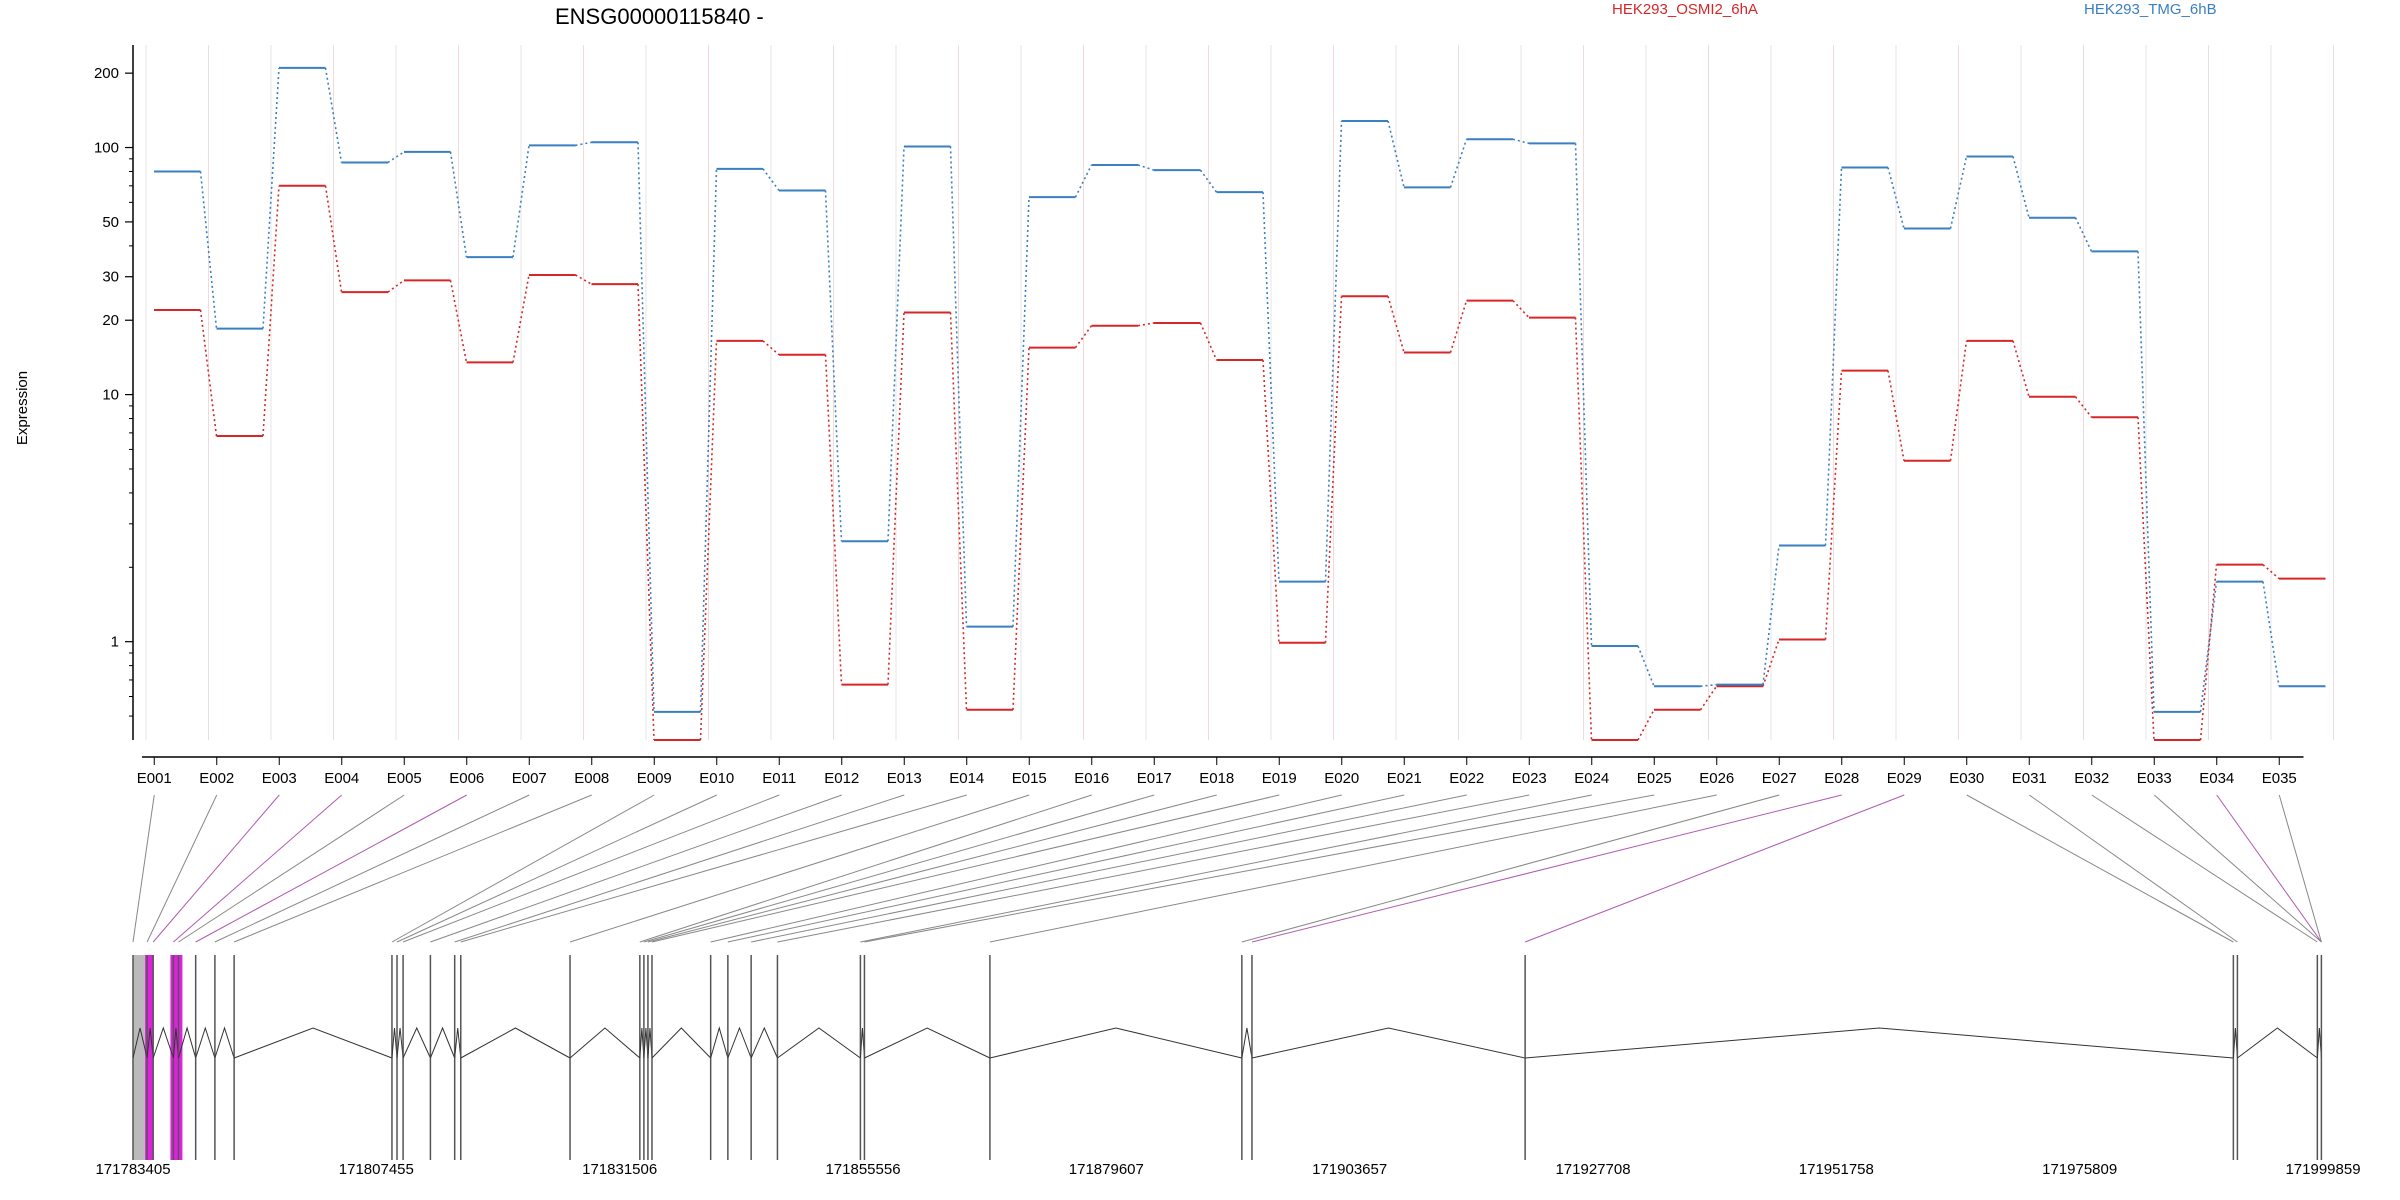 This screenshot has height=1200, width=2400. I want to click on y-axis-label: Expression, so click(22, 408).